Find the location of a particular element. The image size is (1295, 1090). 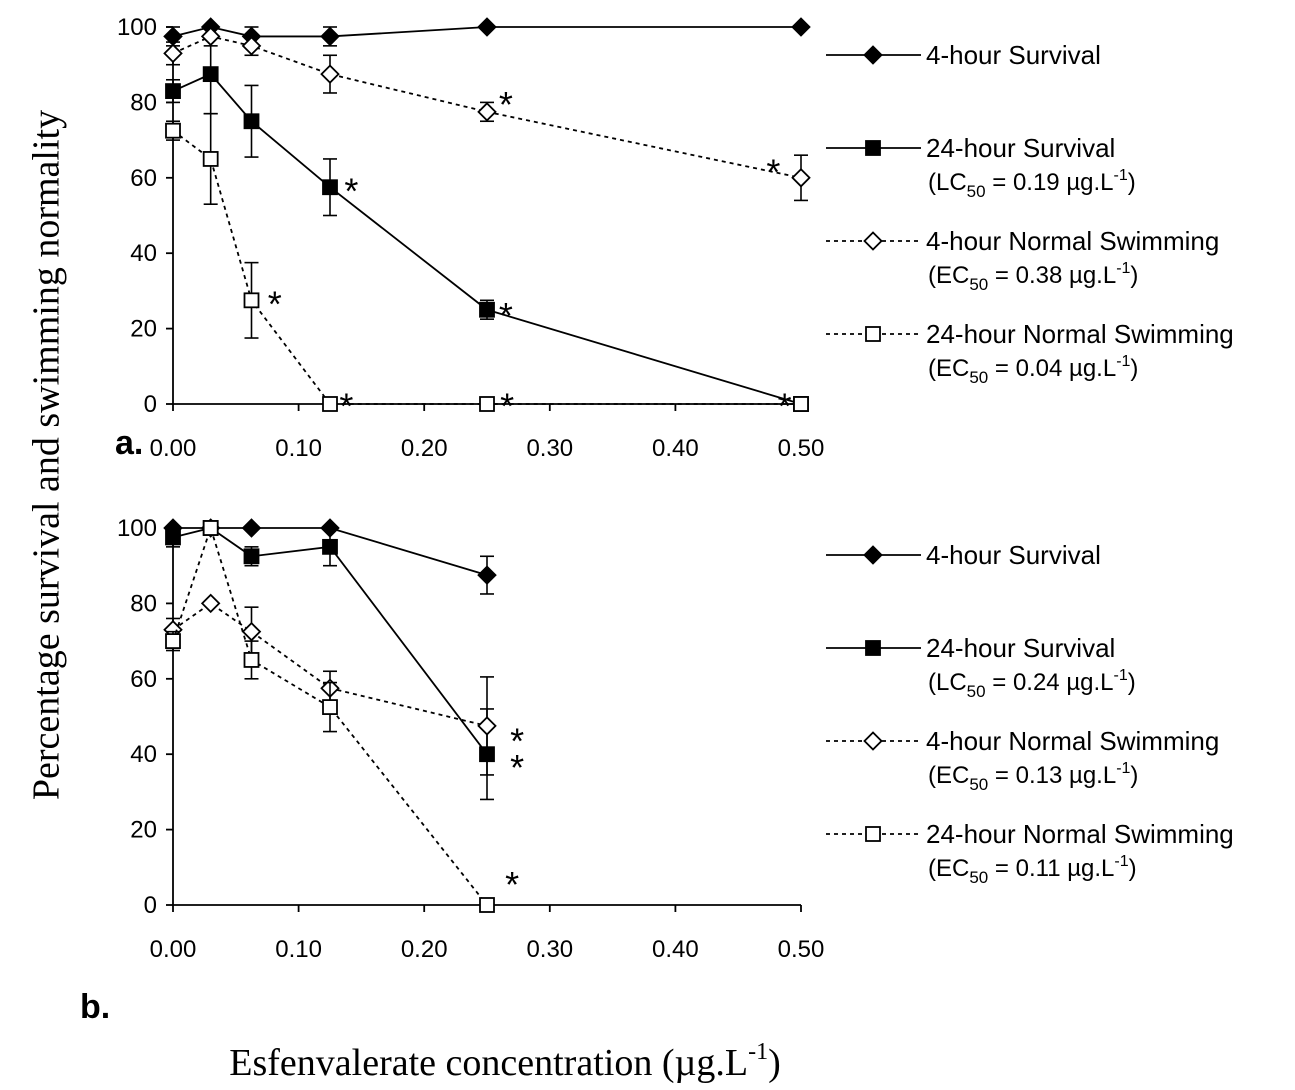

legend-annotation-part-0: (LC is located at coordinates (947, 182).